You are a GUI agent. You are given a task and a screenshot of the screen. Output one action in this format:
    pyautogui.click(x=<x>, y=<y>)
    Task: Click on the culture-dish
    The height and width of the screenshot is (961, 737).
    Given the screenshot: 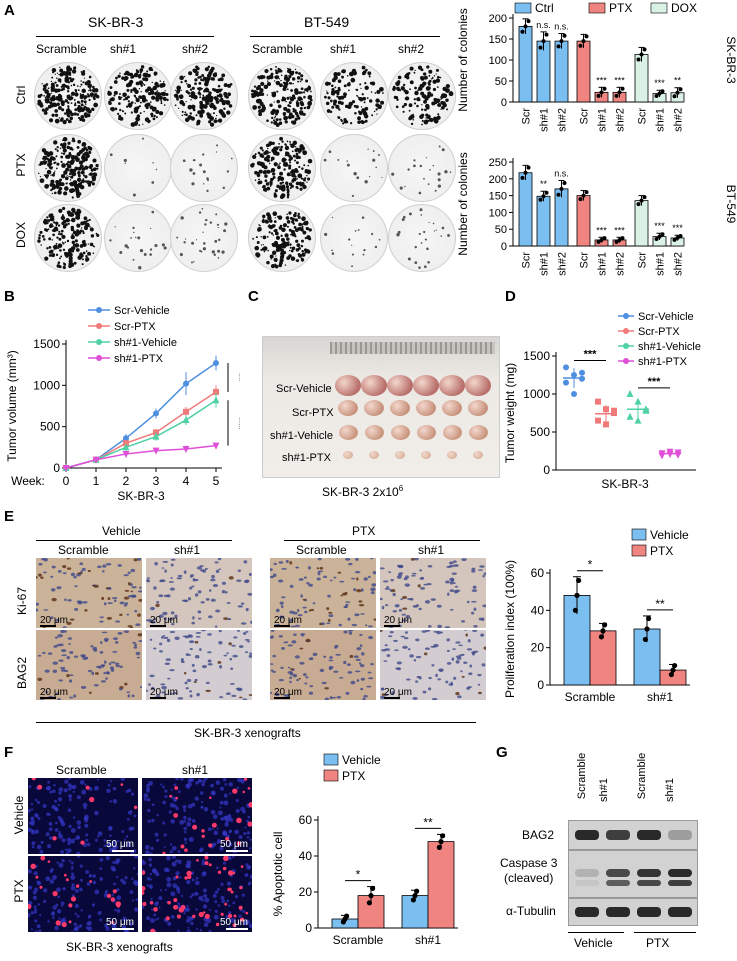 What is the action you would take?
    pyautogui.click(x=68, y=168)
    